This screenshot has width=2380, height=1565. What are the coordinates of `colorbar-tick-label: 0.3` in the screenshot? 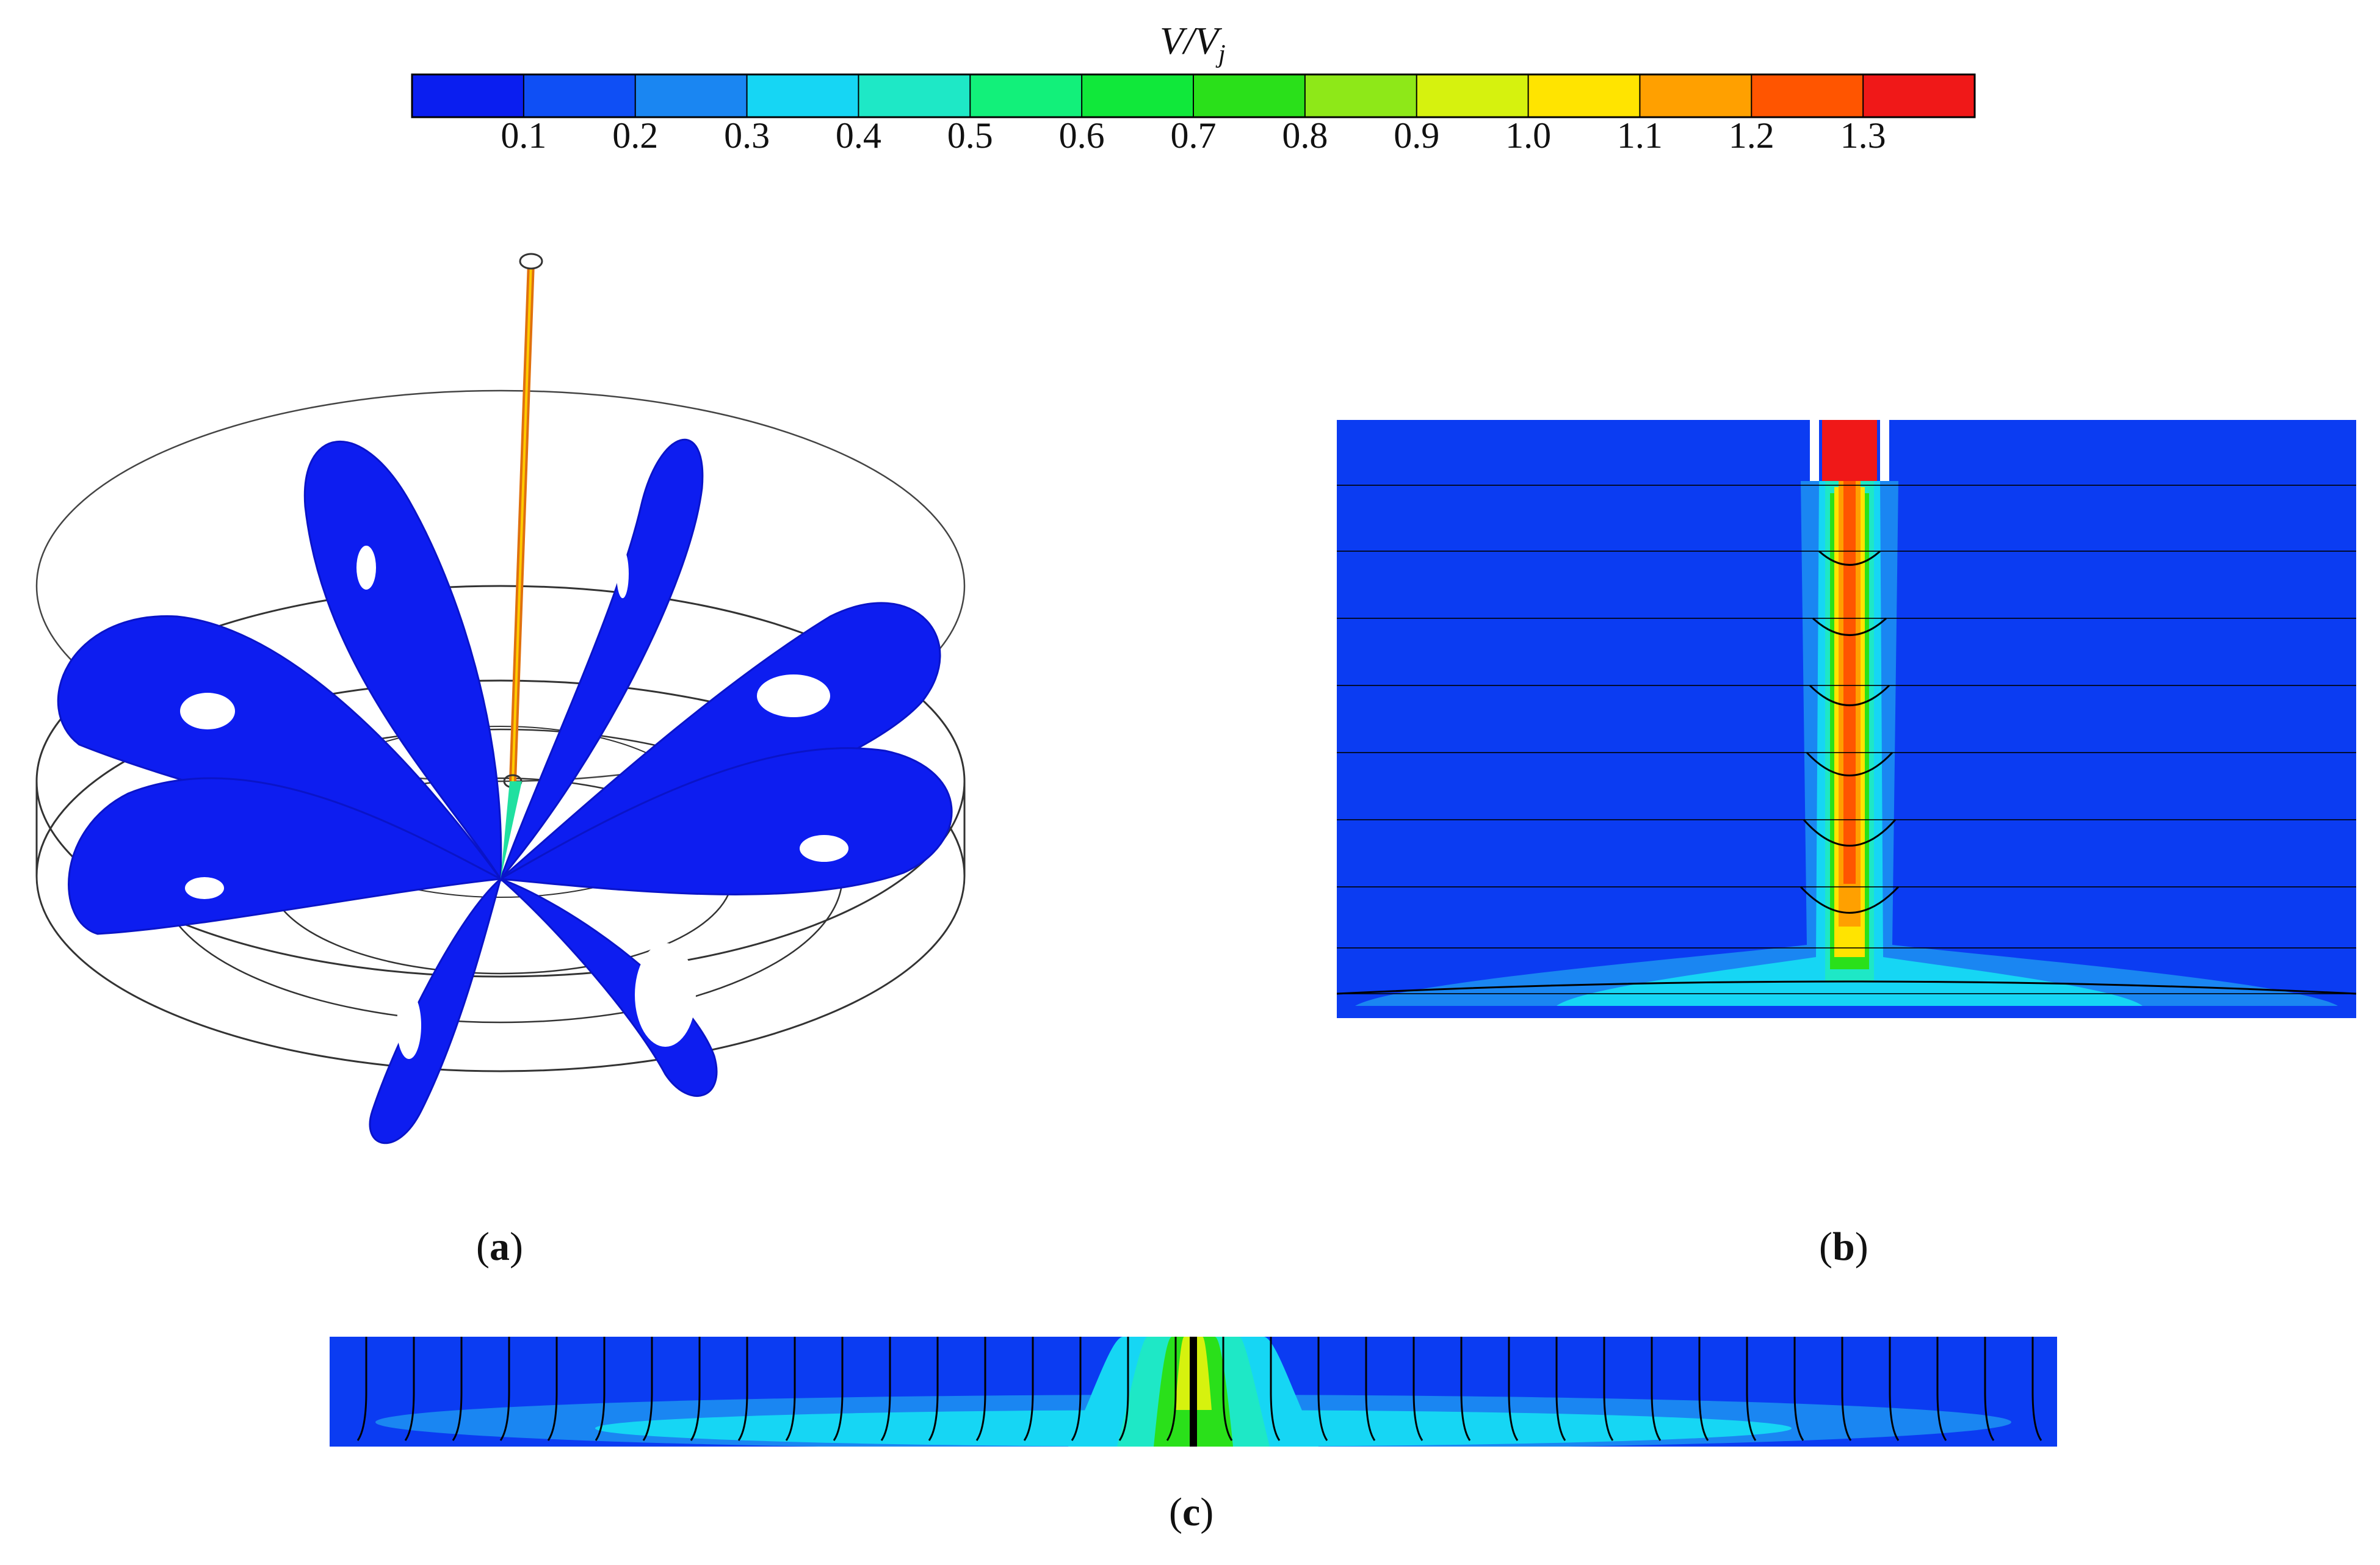 It's located at (747, 135).